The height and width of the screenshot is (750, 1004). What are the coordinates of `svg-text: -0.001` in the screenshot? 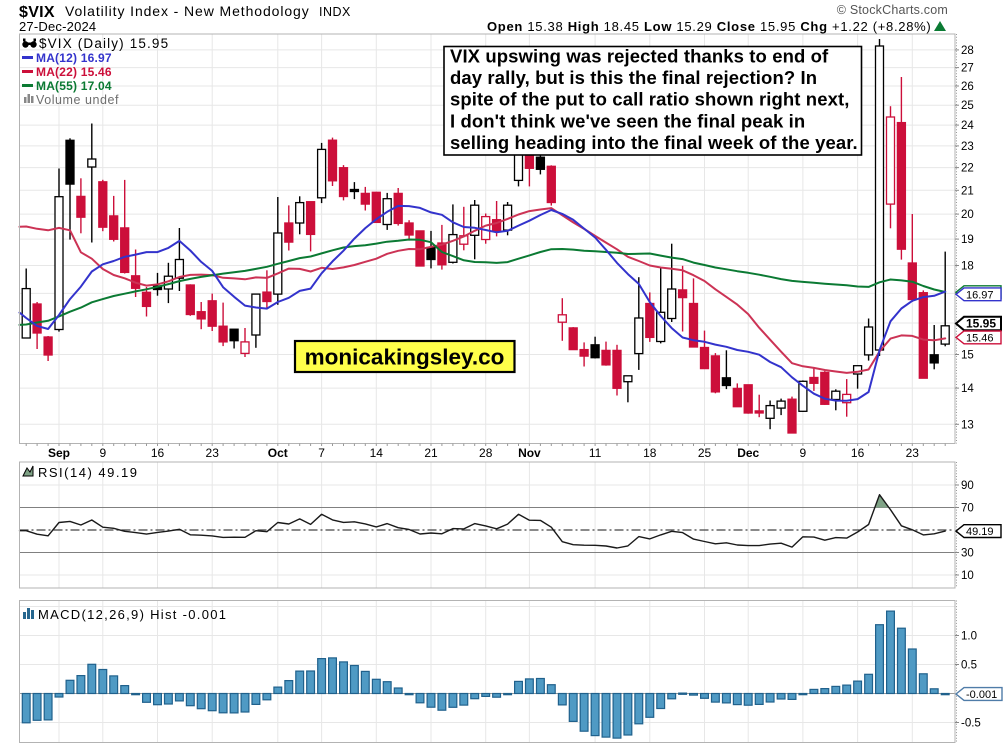 It's located at (981, 695).